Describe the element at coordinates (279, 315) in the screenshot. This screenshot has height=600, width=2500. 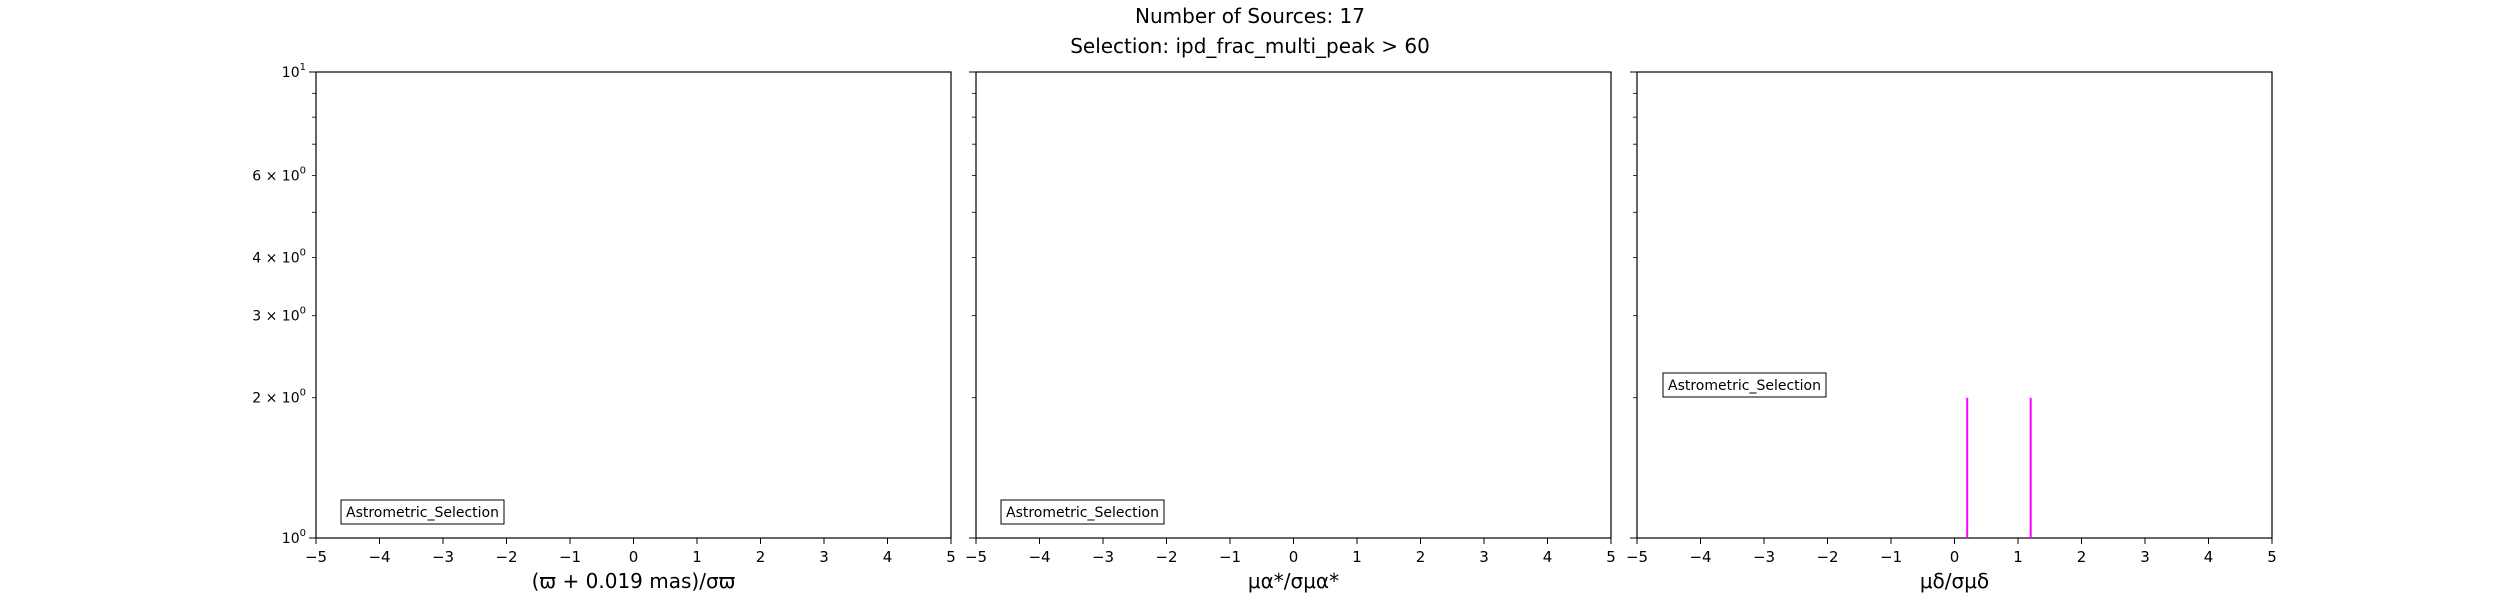
I see `y-tick-label: 3 × 100` at that location.